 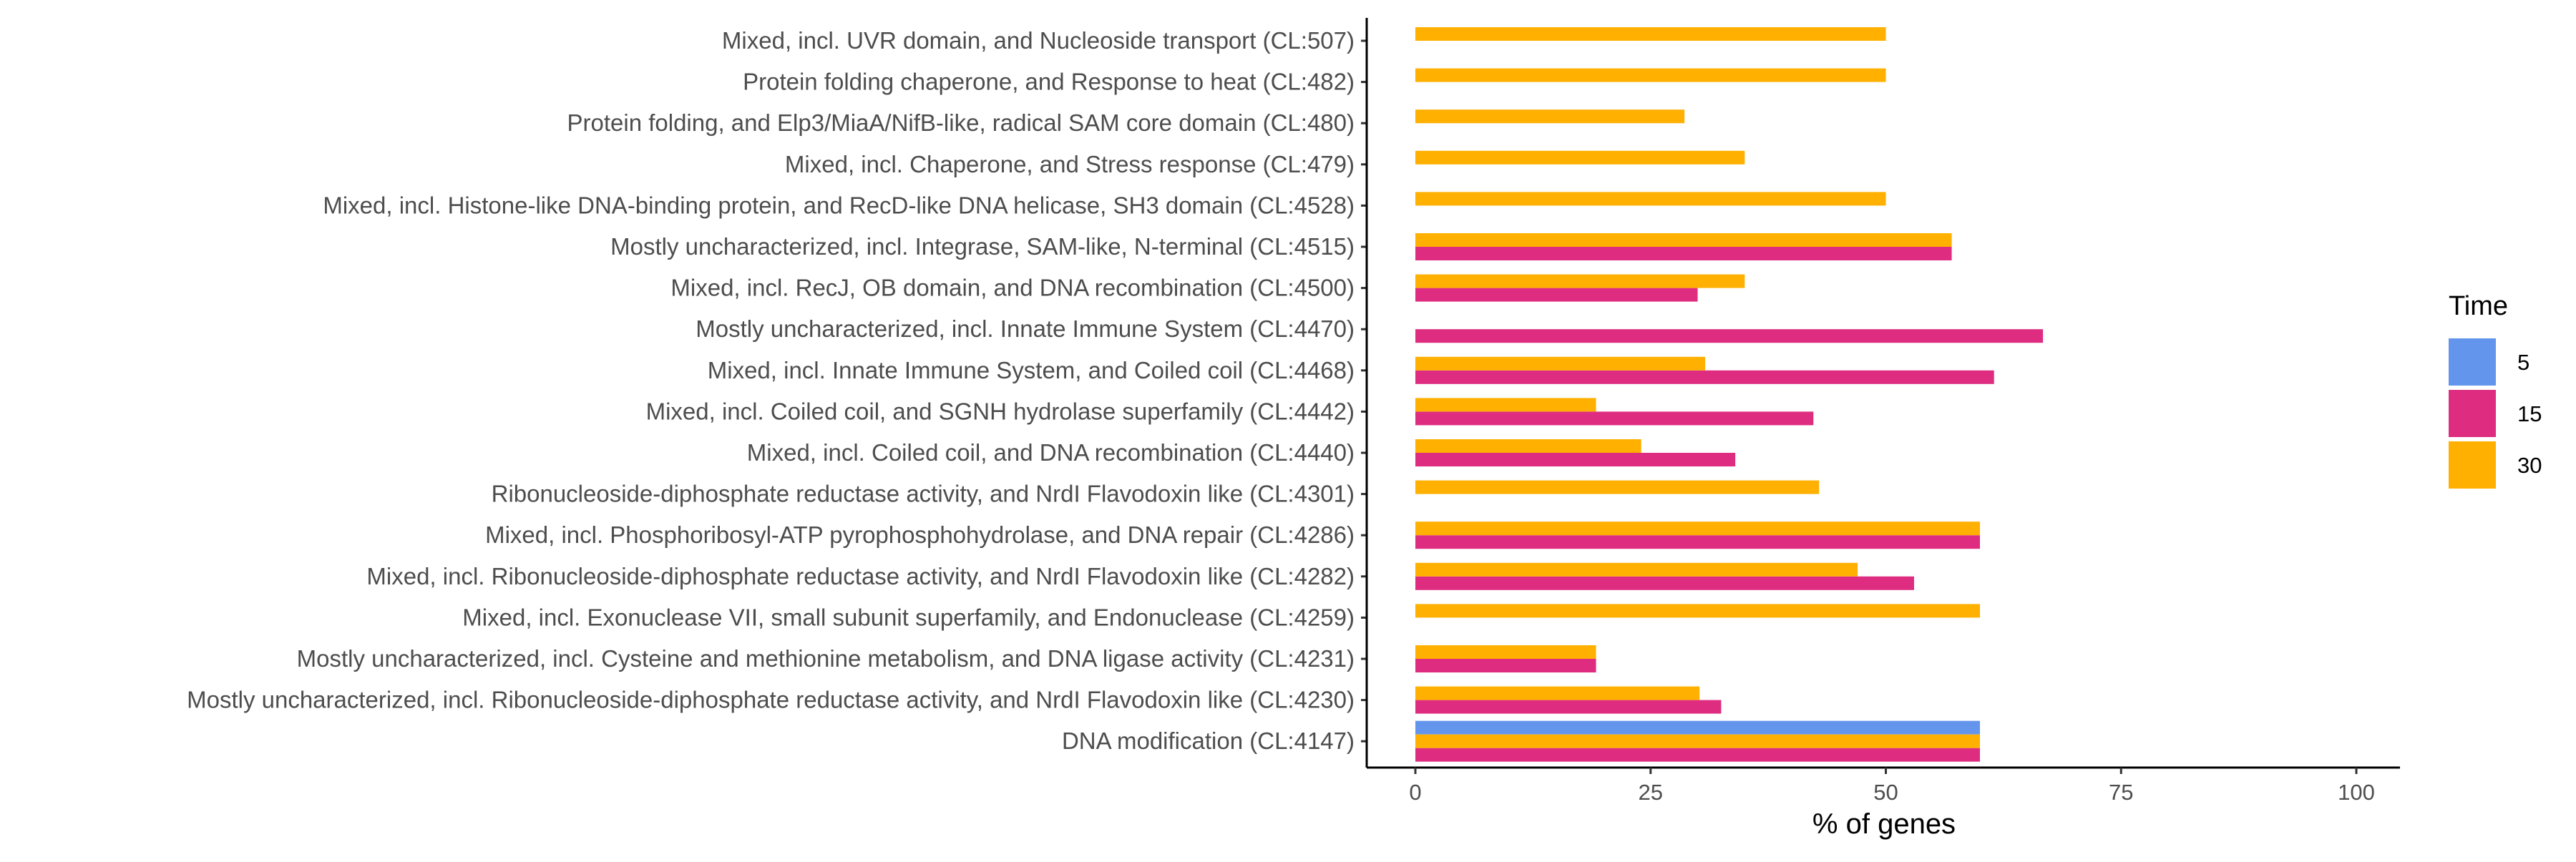 I want to click on x-tick-label: 0, so click(x=1415, y=793).